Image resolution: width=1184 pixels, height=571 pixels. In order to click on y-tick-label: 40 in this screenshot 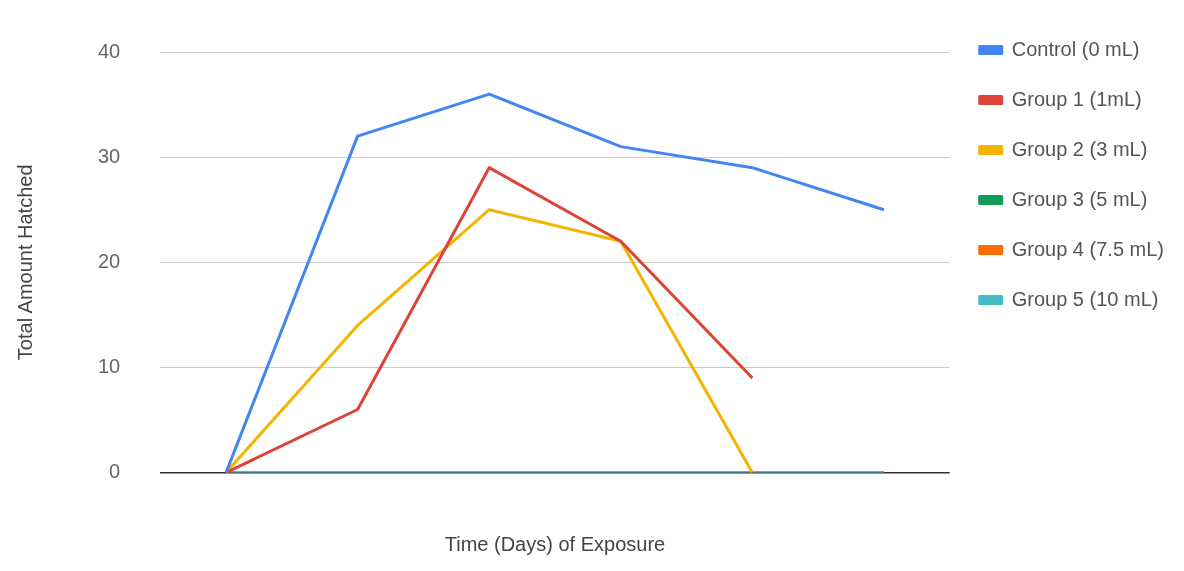, I will do `click(109, 50)`.